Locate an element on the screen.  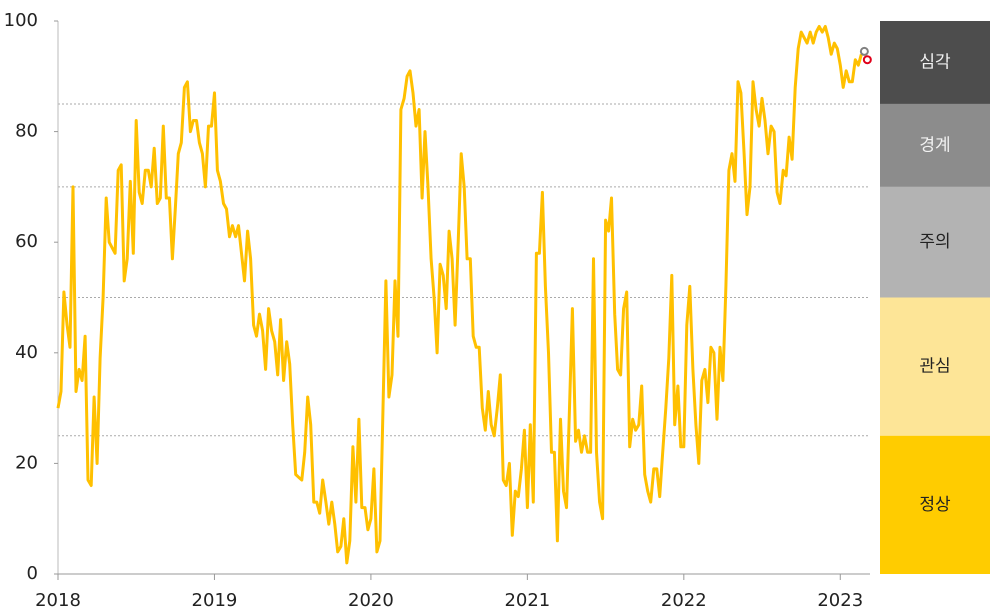
y-tick-label: 100 is located at coordinates (21, 20).